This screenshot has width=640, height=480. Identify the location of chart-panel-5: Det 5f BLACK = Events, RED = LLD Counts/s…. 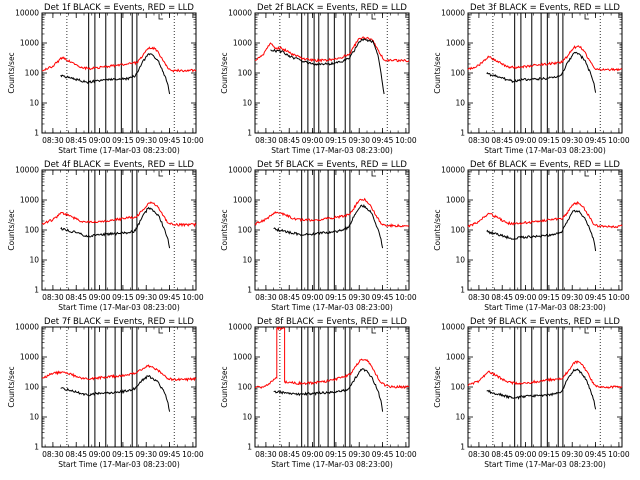
(318, 236).